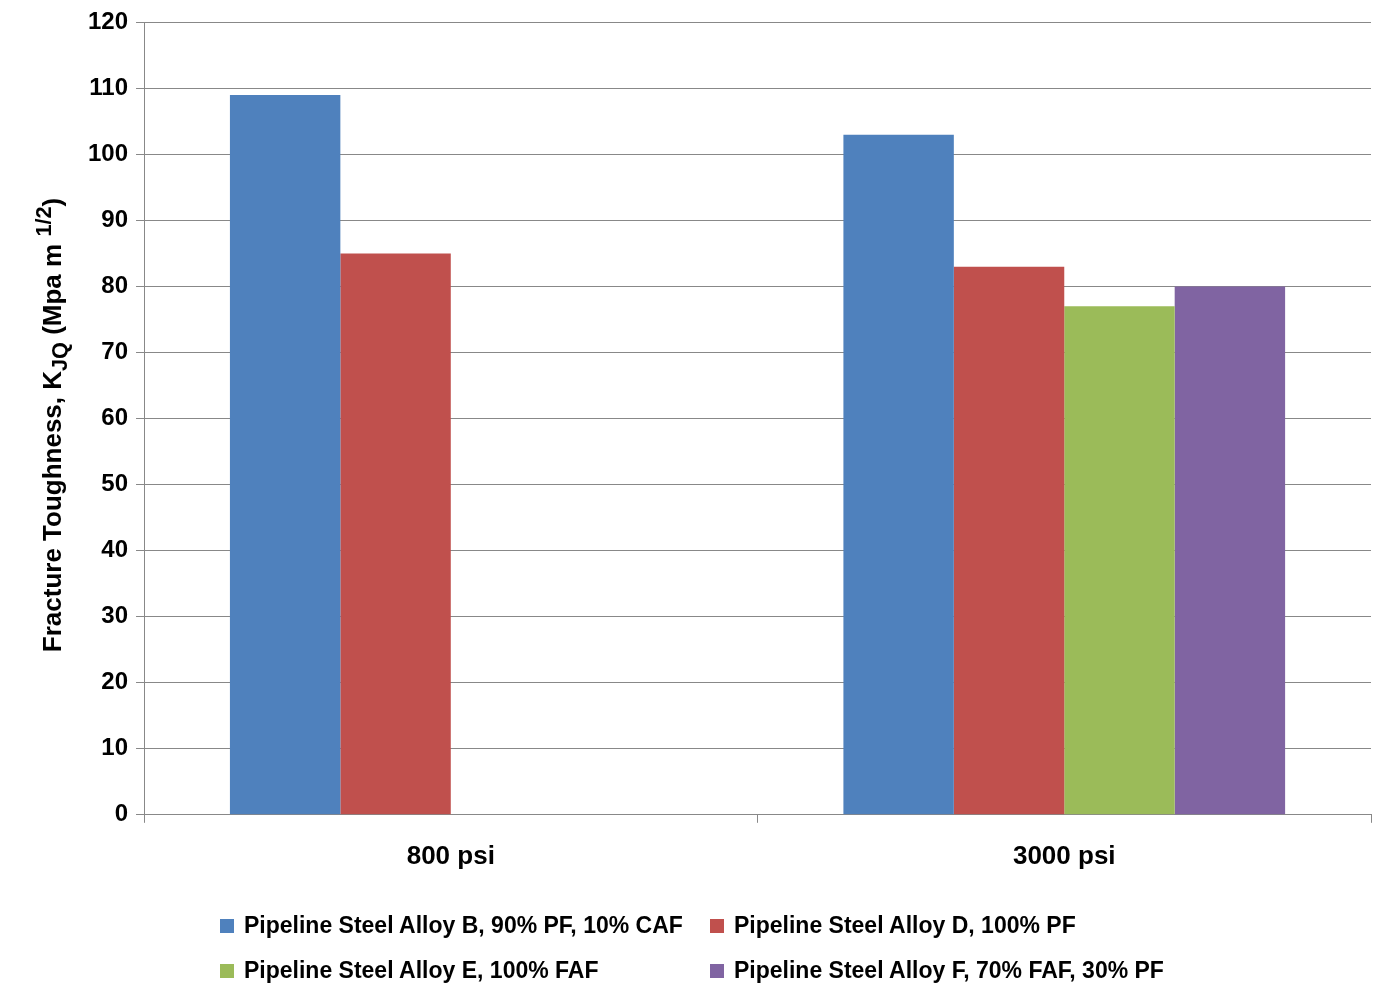 This screenshot has height=1004, width=1383. Describe the element at coordinates (450, 854) in the screenshot. I see `x-tick-label: 800 psi` at that location.